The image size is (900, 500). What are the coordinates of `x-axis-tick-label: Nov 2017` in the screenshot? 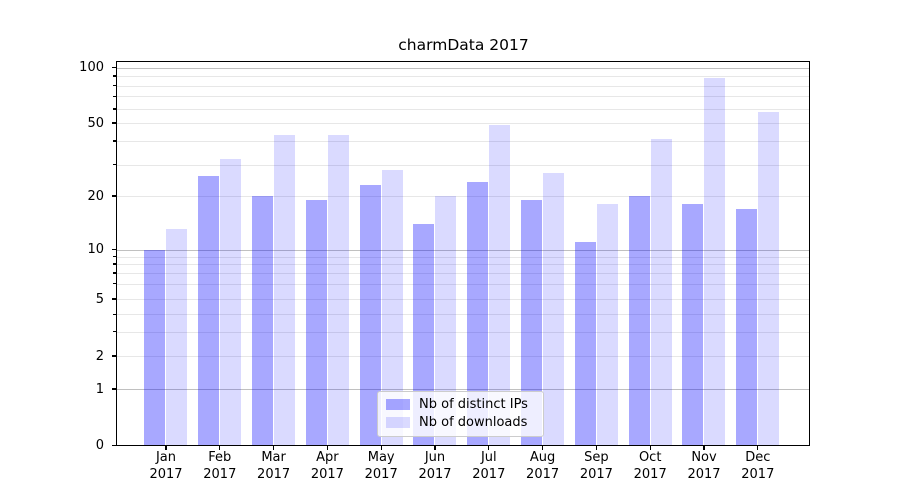 It's located at (704, 466).